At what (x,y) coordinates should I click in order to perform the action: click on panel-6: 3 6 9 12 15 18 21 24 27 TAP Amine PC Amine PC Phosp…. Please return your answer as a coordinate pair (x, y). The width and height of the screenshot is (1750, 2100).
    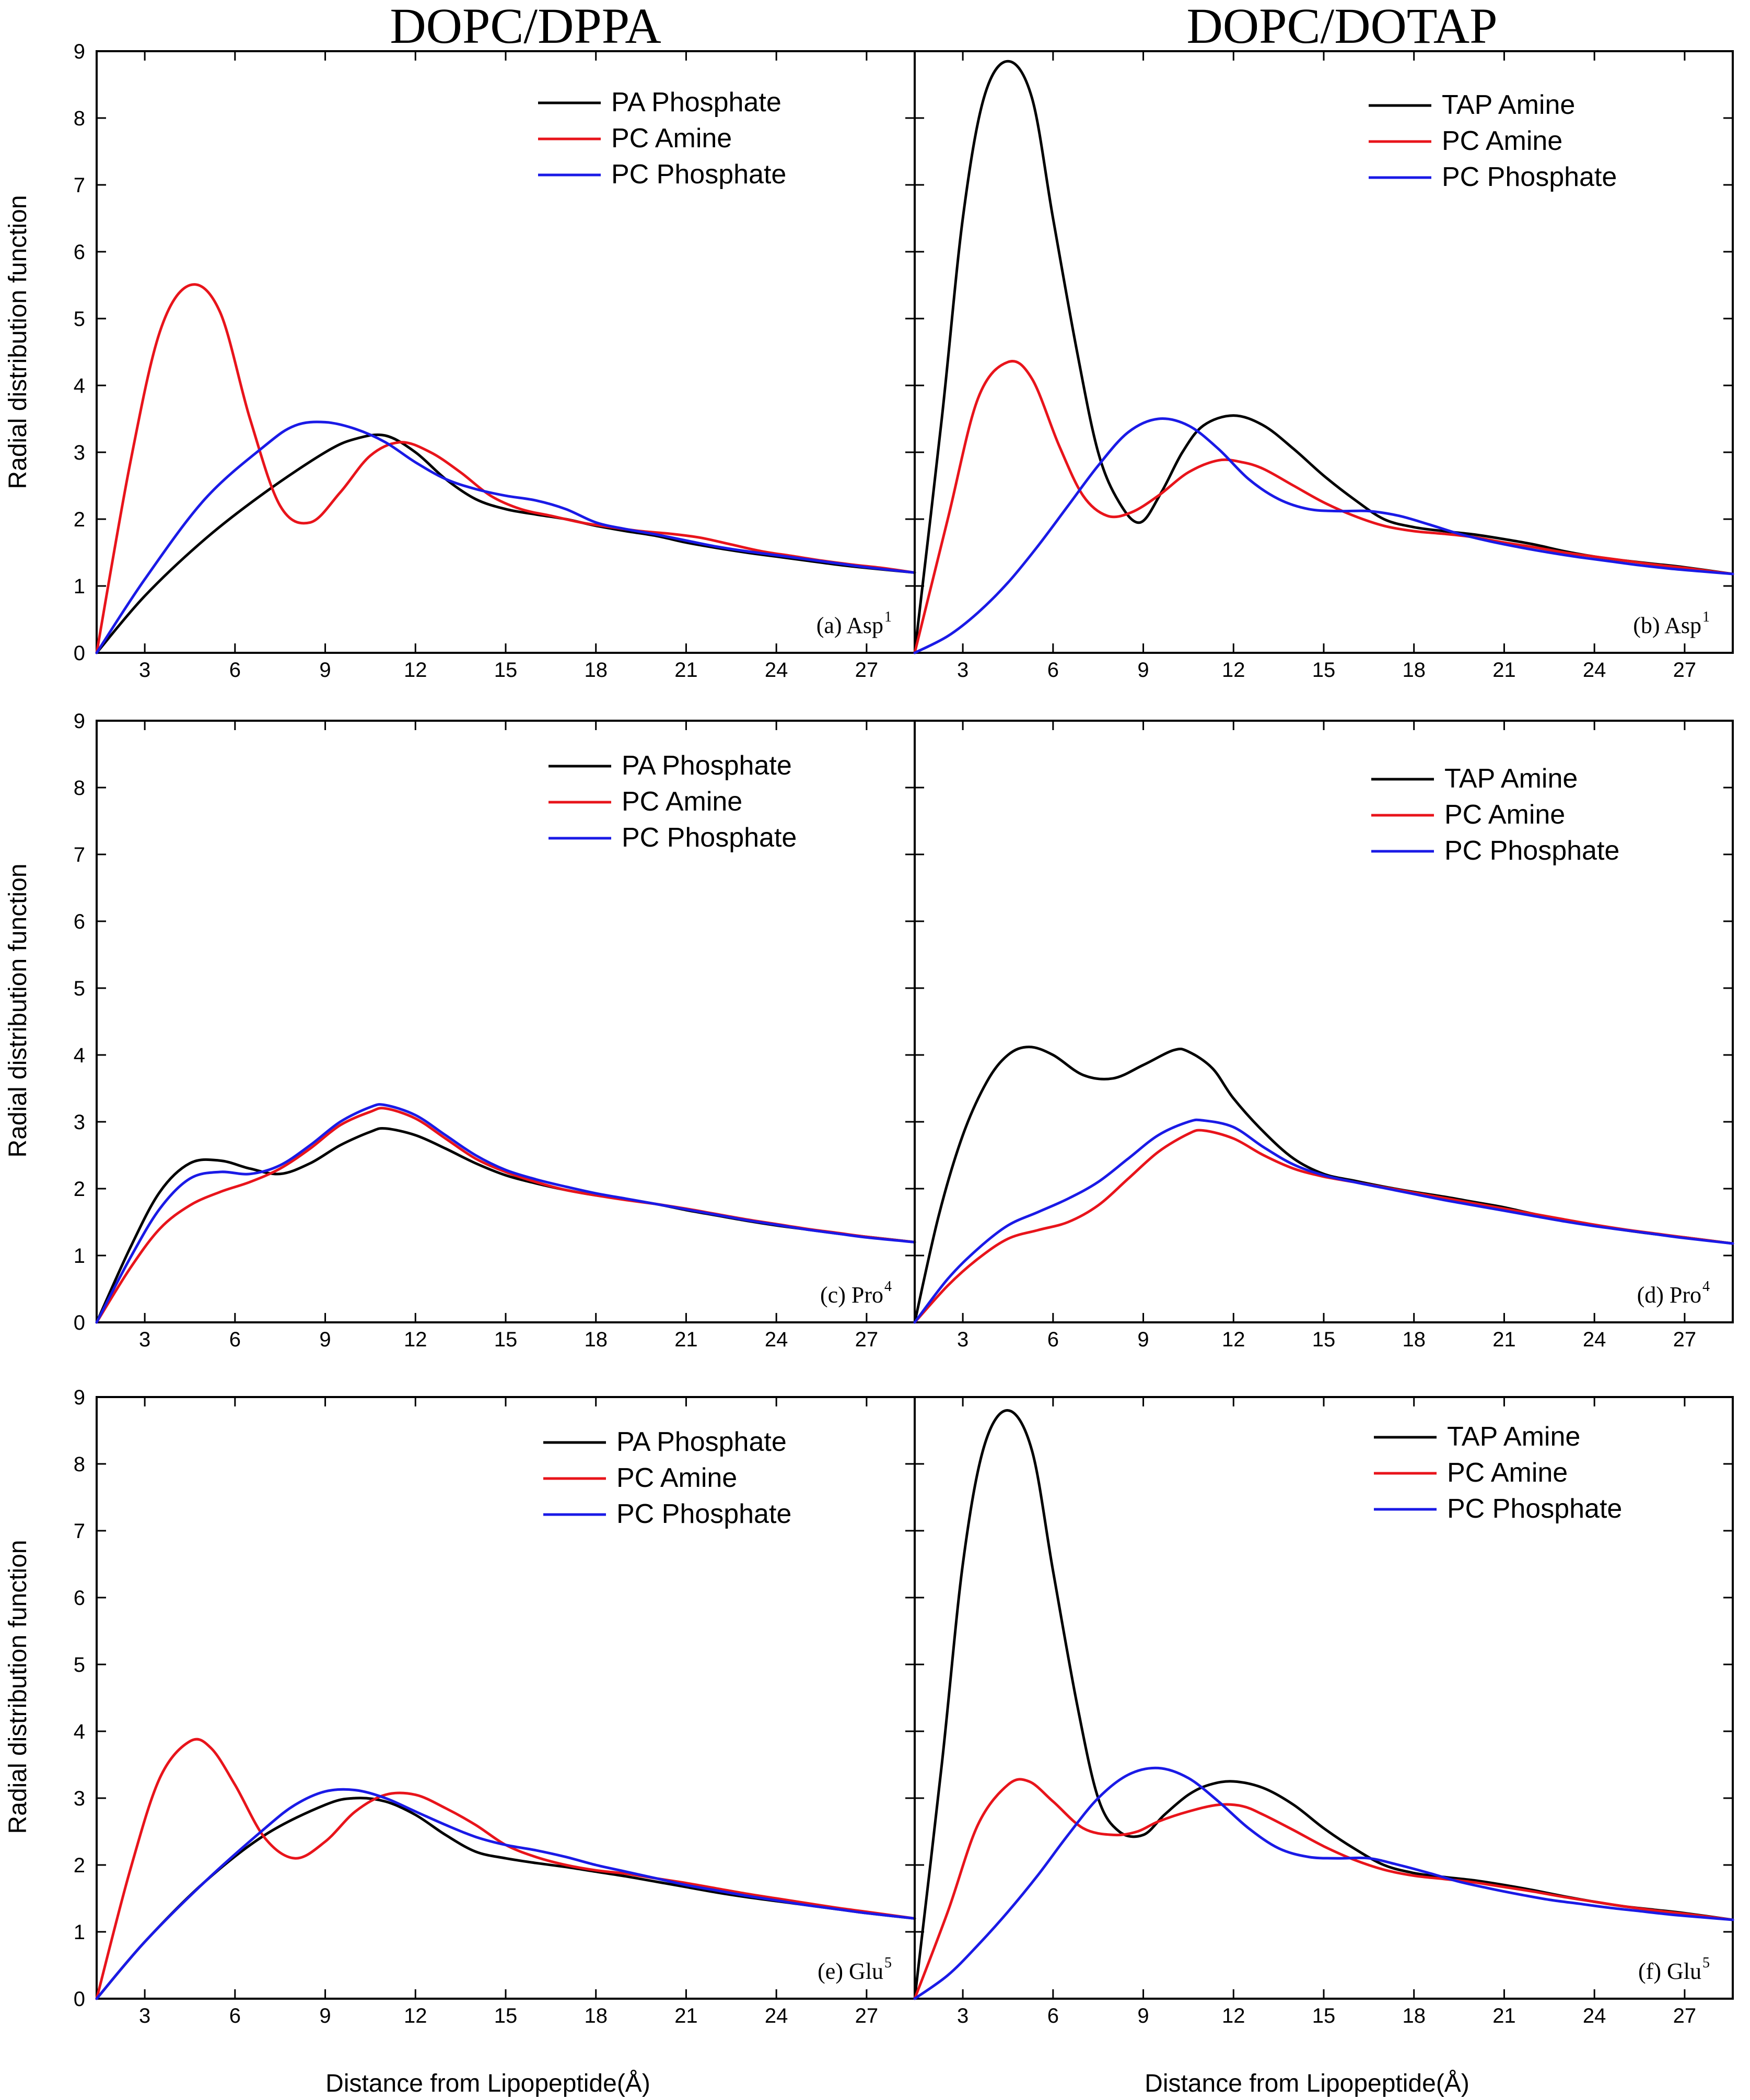
    Looking at the image, I should click on (1323, 1711).